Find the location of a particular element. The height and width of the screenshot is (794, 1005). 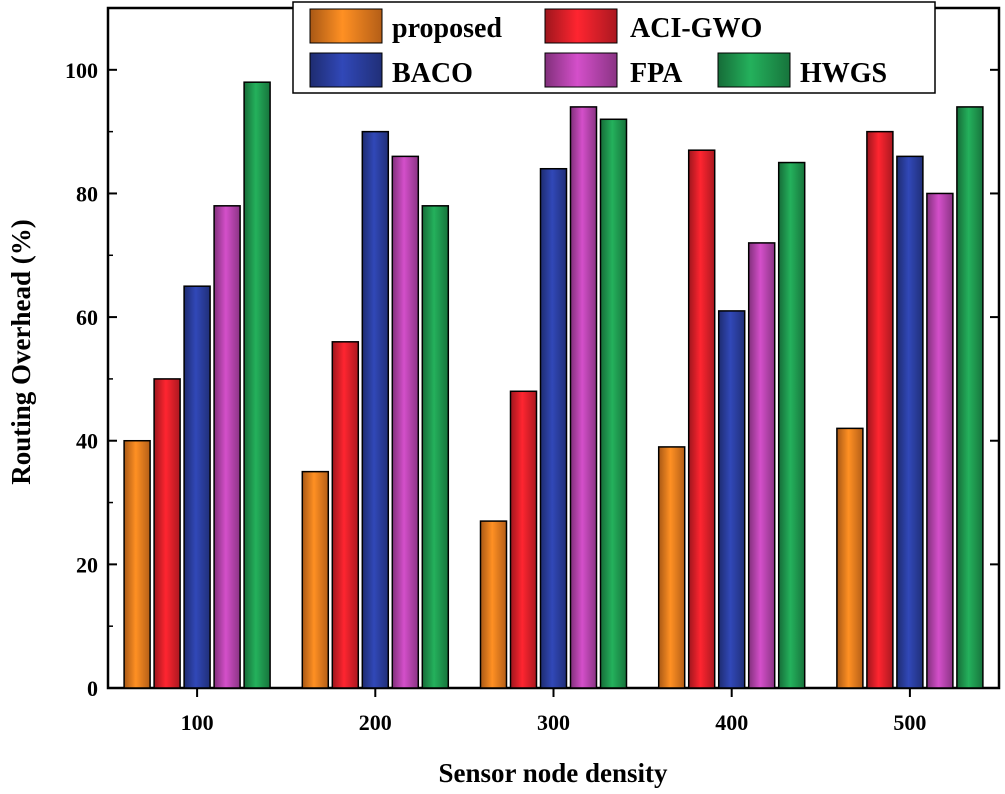

y-tick-label-0: 0 is located at coordinates (92, 688).